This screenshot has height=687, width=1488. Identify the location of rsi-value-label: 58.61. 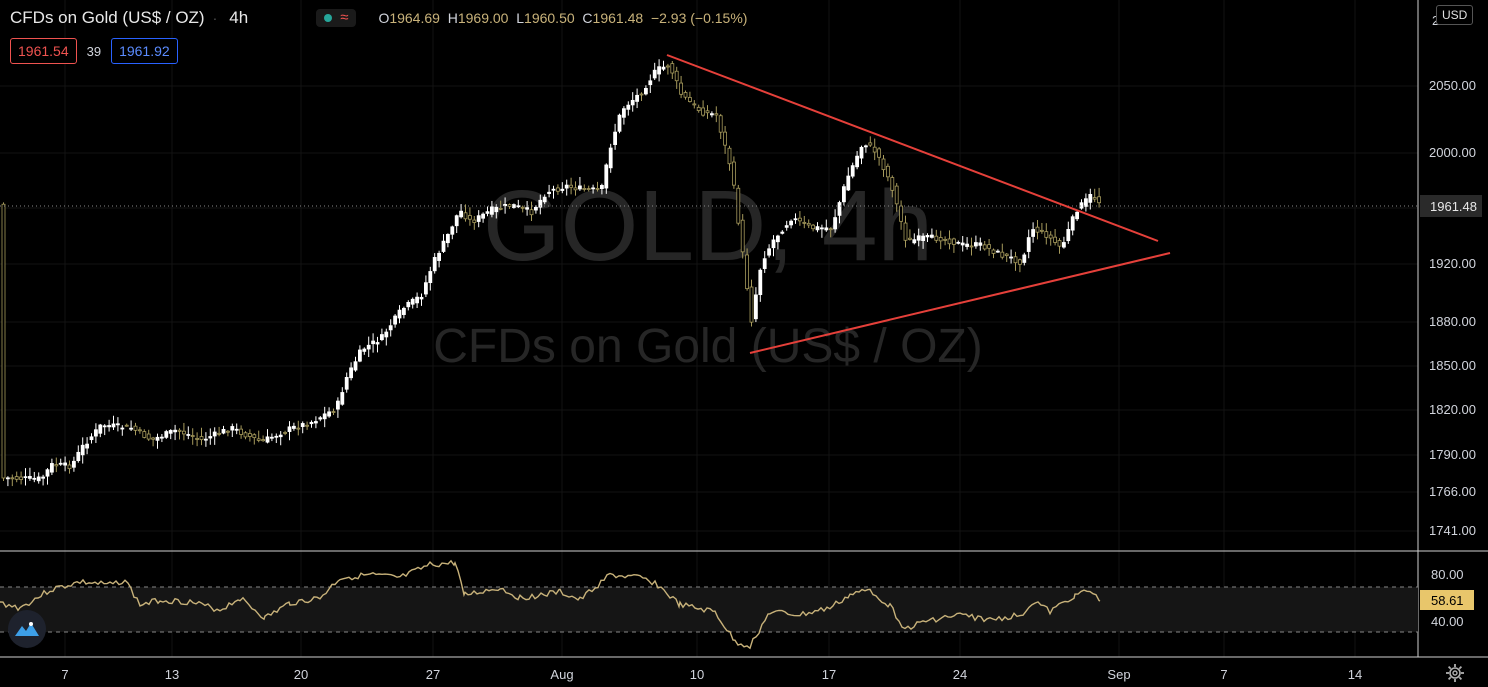
(1447, 600).